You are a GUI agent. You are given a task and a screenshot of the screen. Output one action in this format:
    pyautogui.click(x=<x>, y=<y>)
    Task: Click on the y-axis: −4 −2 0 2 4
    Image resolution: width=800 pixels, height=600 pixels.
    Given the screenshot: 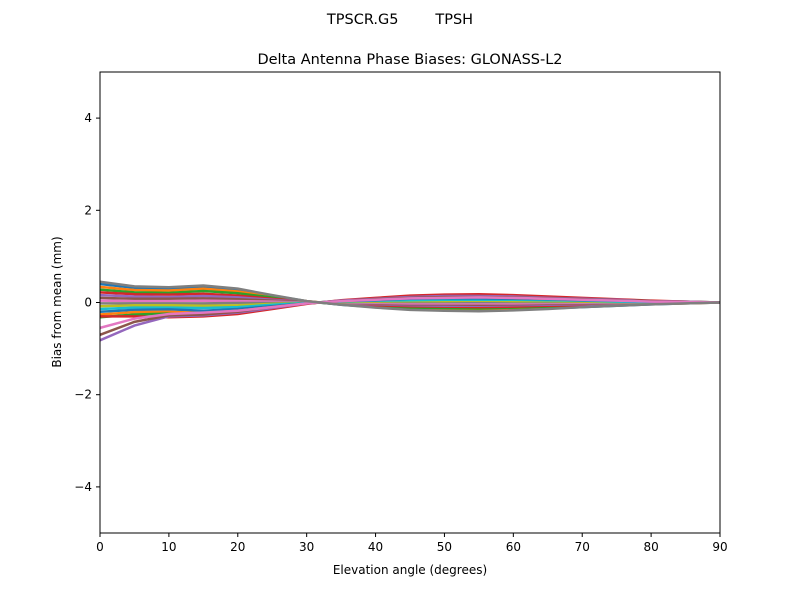 What is the action you would take?
    pyautogui.click(x=87, y=302)
    